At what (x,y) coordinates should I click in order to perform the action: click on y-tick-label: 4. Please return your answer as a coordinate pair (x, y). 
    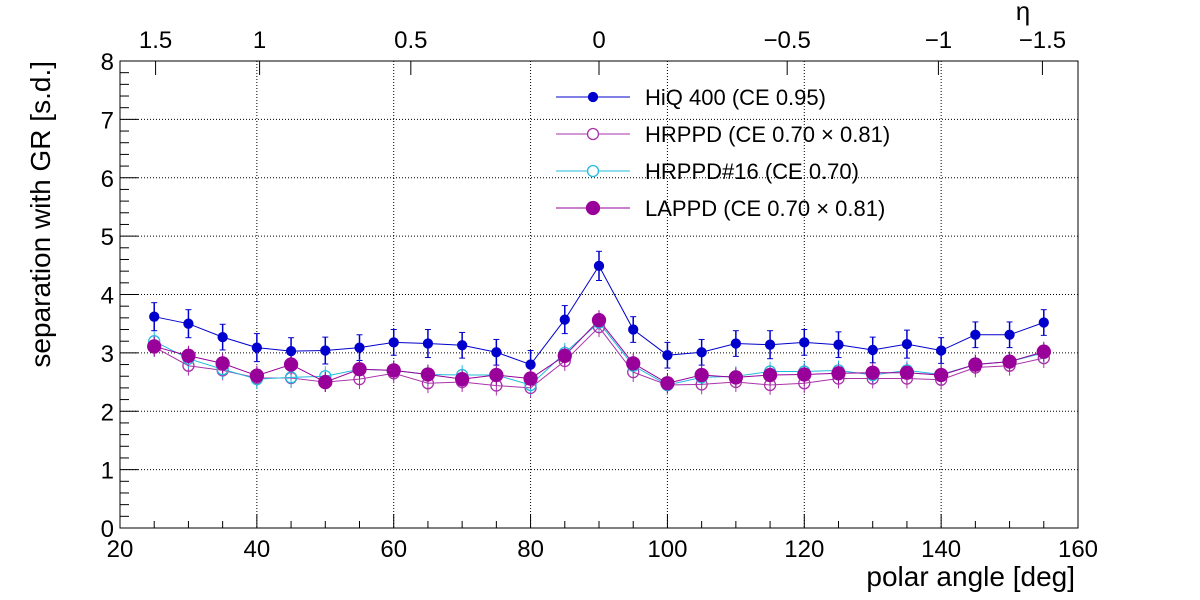
    Looking at the image, I should click on (107, 296).